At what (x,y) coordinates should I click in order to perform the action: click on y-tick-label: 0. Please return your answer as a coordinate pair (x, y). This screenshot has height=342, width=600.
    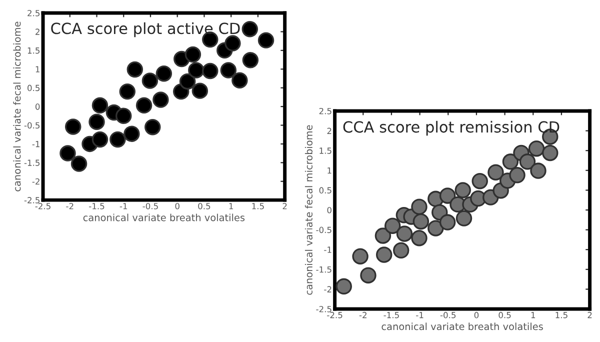
    Looking at the image, I should click on (37, 107).